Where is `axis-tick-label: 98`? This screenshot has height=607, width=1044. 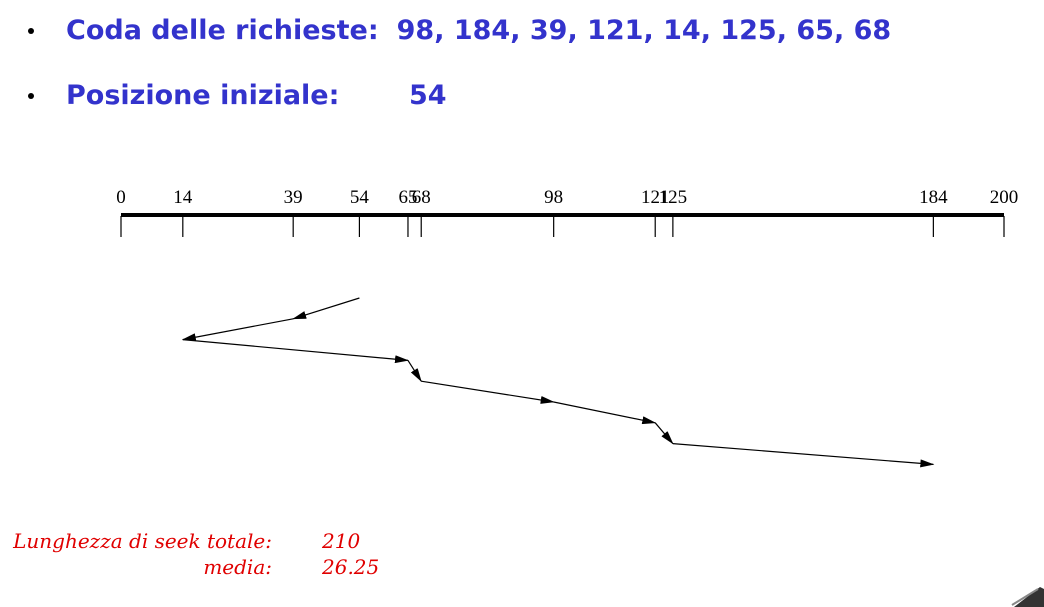 axis-tick-label: 98 is located at coordinates (553, 197).